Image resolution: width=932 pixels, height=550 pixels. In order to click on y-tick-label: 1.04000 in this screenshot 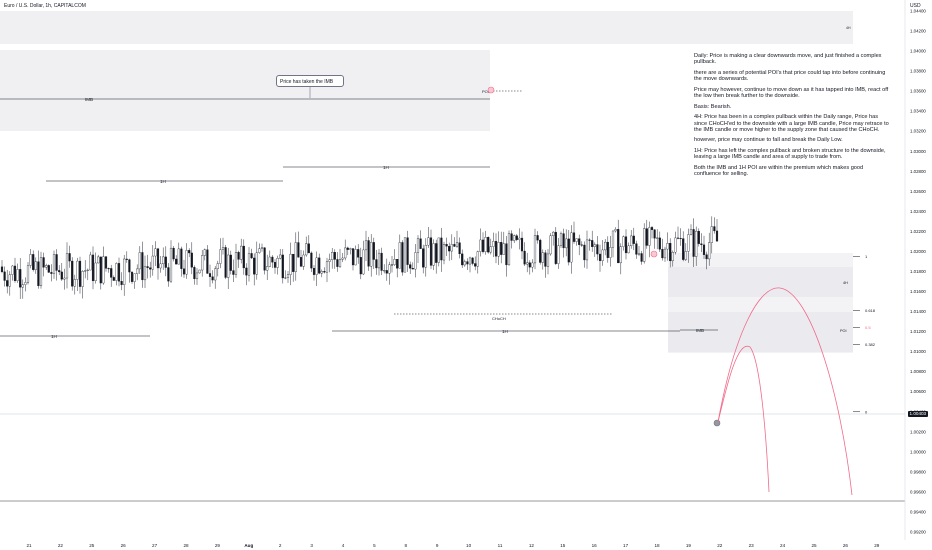, I will do `click(918, 51)`.